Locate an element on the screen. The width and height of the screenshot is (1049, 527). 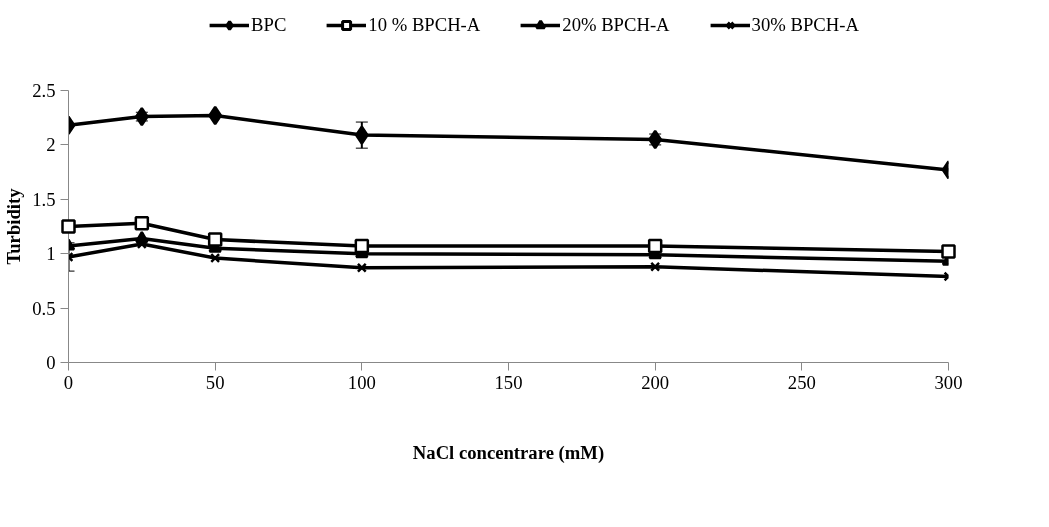
y-tick-label: 1.5 is located at coordinates (44, 199).